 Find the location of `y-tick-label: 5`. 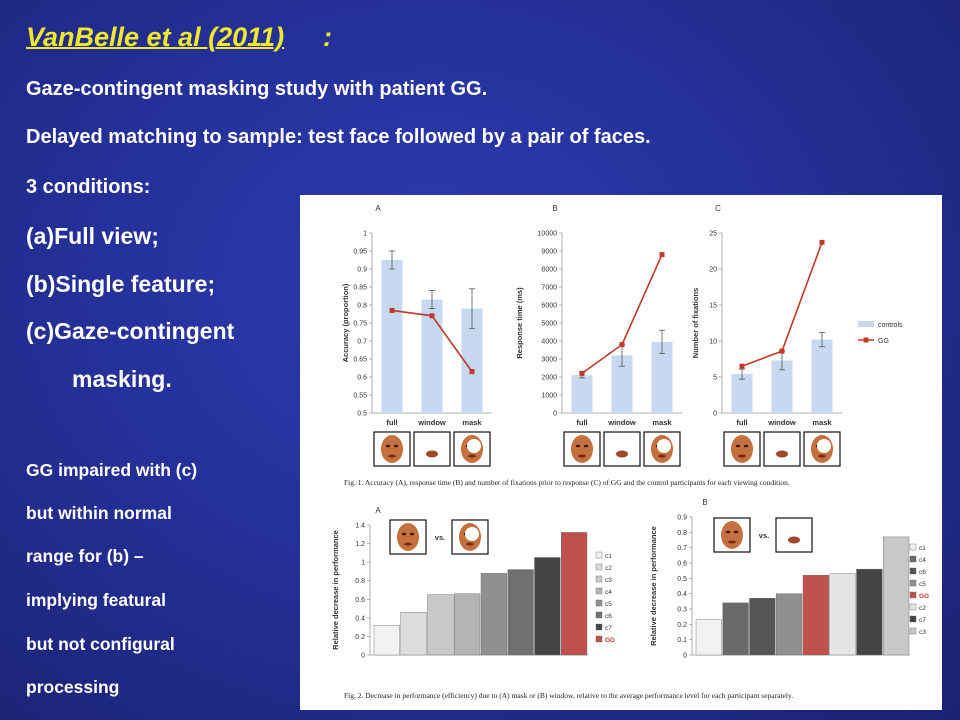

y-tick-label: 5 is located at coordinates (715, 378).